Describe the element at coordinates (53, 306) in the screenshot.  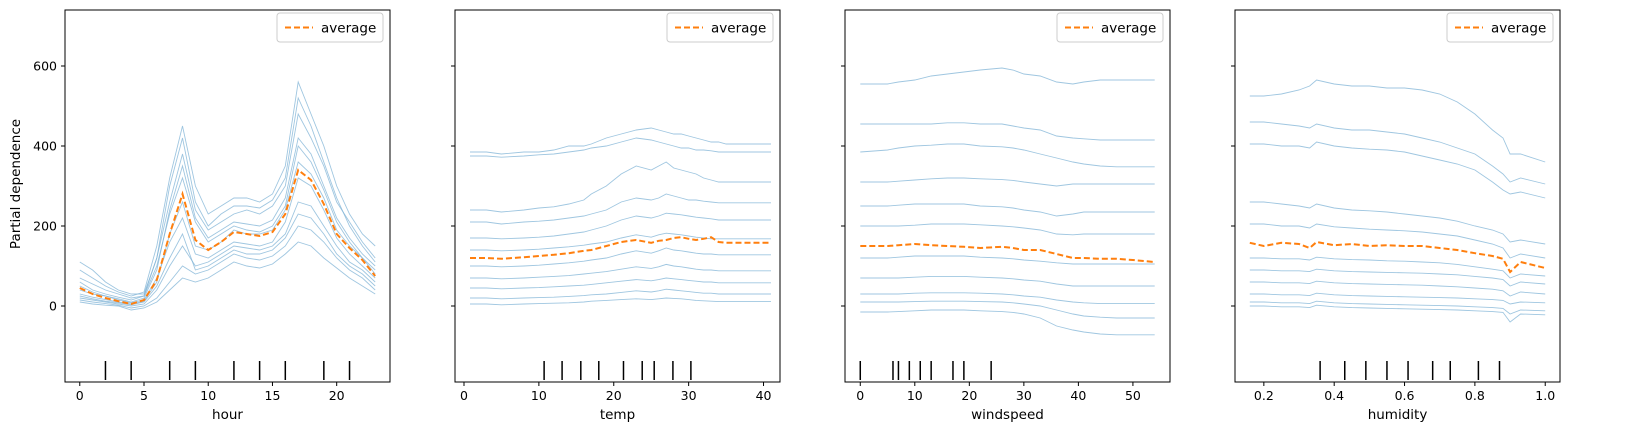
I see `y-tick-label: 0` at that location.